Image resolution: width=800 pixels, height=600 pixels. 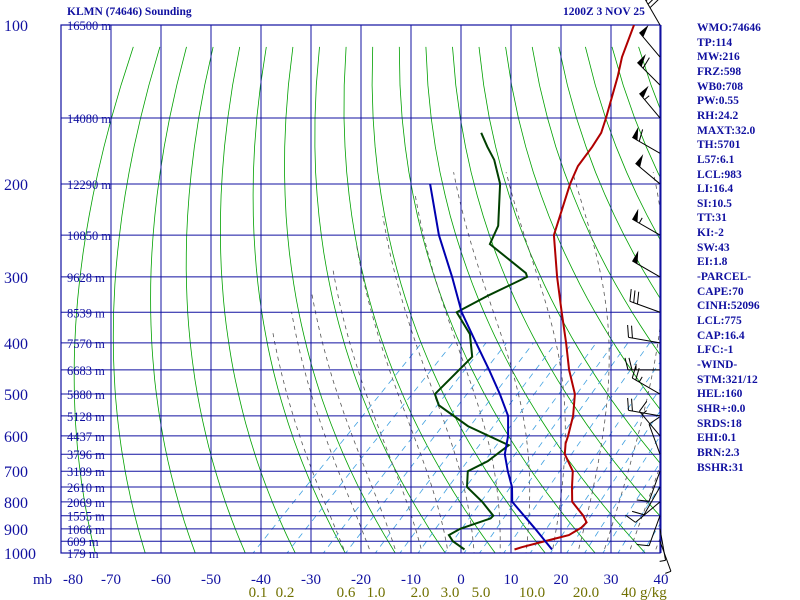 I want to click on index-item: CAPE:70, so click(x=720, y=291).